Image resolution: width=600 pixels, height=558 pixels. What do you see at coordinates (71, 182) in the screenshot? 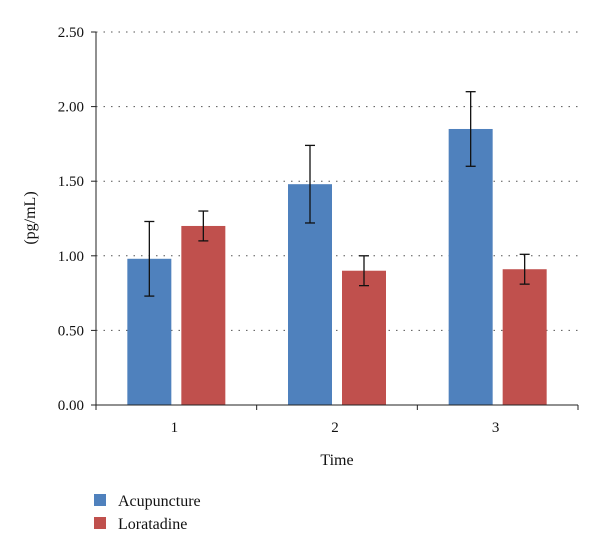
I see `y-tick-label: 1.50` at bounding box center [71, 182].